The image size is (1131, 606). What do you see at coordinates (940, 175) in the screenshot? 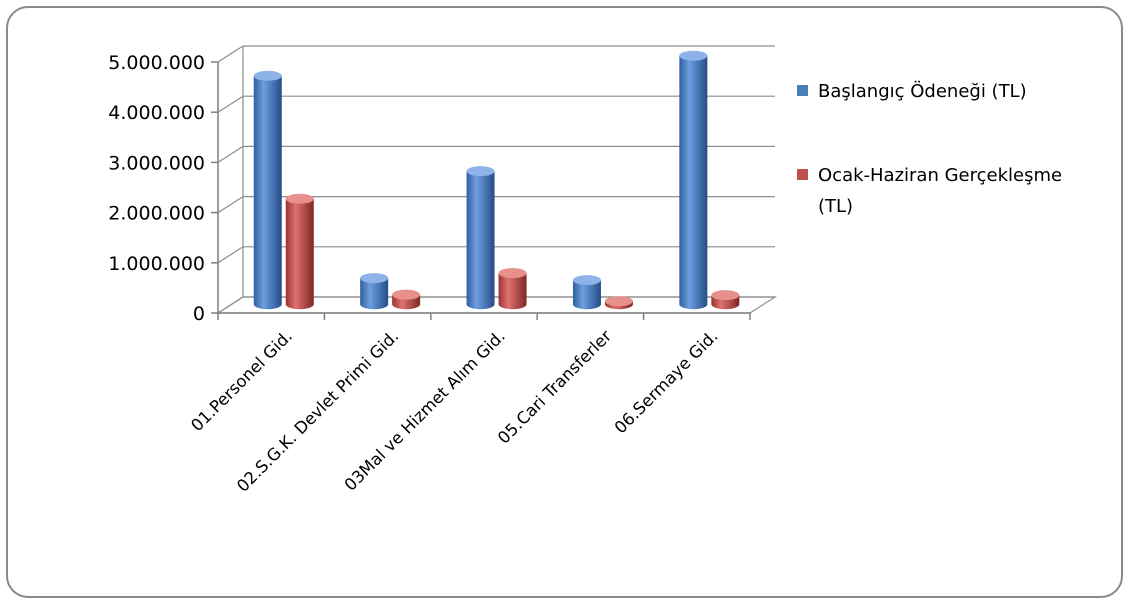
I see `legend-label-1: Ocak-Haziran Gerçekleşme` at bounding box center [940, 175].